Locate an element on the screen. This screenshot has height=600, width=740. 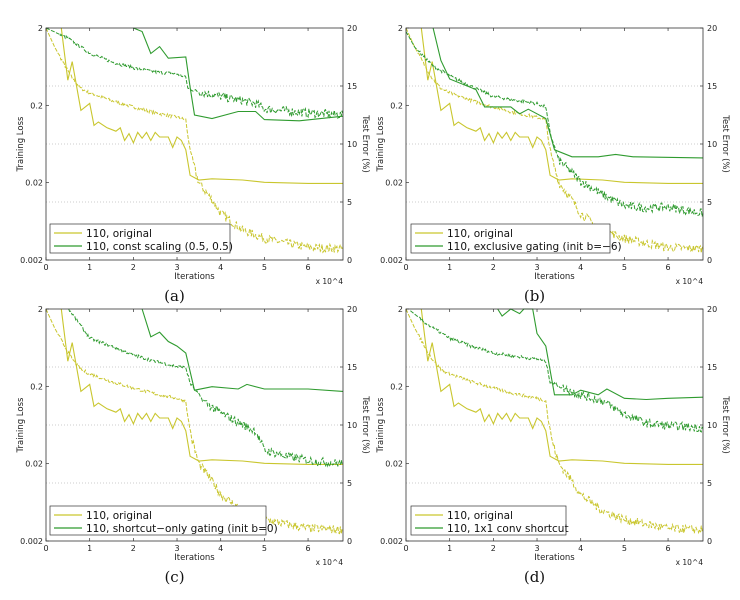
legend-entry: 110, shortcut−only gating (init b=0) is located at coordinates (182, 529).